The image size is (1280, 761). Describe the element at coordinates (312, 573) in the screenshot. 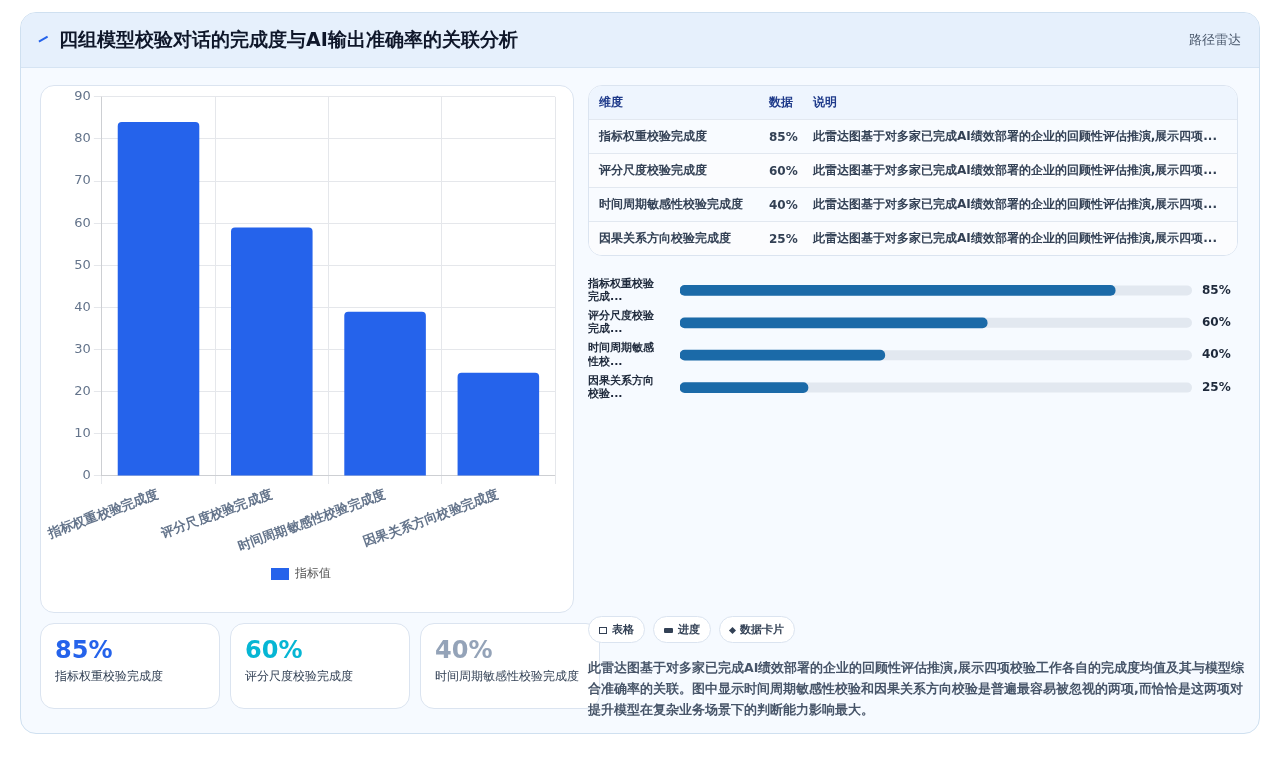

I see `legend-label: 指标值` at that location.